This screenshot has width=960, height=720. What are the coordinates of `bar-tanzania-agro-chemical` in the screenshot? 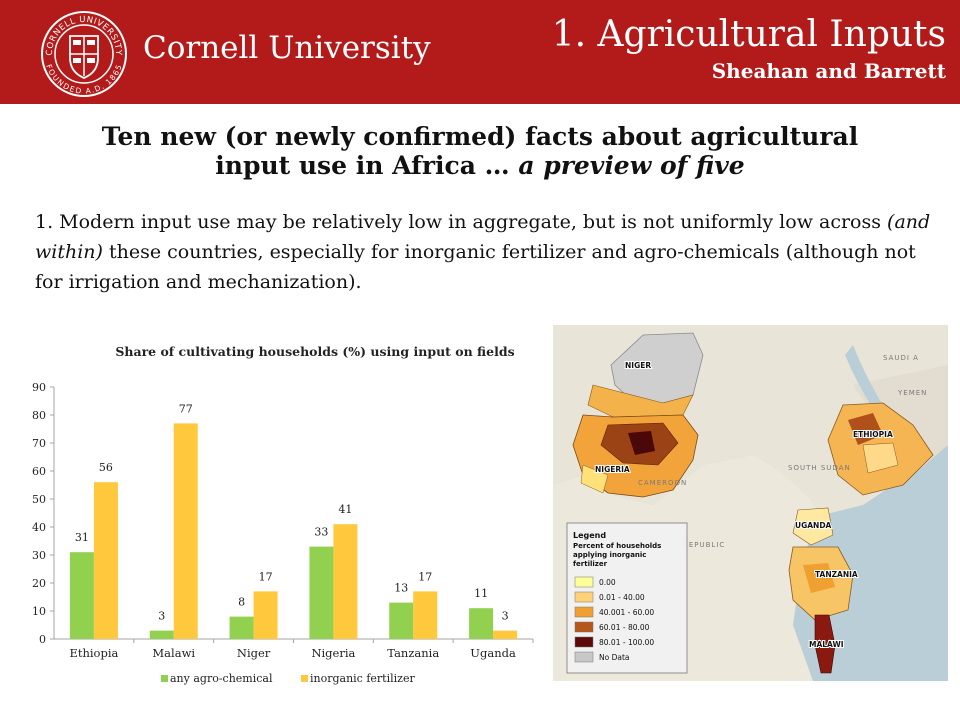 It's located at (401, 620).